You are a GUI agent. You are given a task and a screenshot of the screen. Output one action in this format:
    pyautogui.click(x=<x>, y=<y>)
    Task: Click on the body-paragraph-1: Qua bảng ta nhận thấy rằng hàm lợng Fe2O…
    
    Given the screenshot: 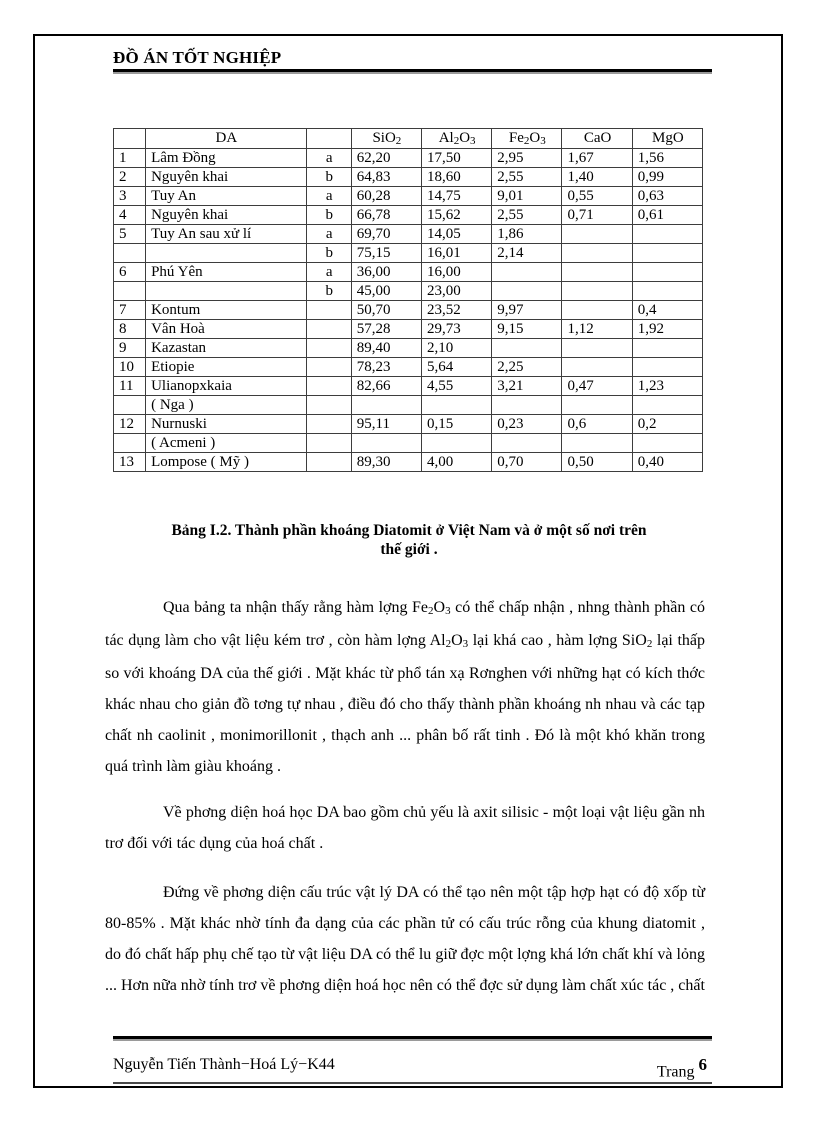 What is the action you would take?
    pyautogui.click(x=405, y=687)
    